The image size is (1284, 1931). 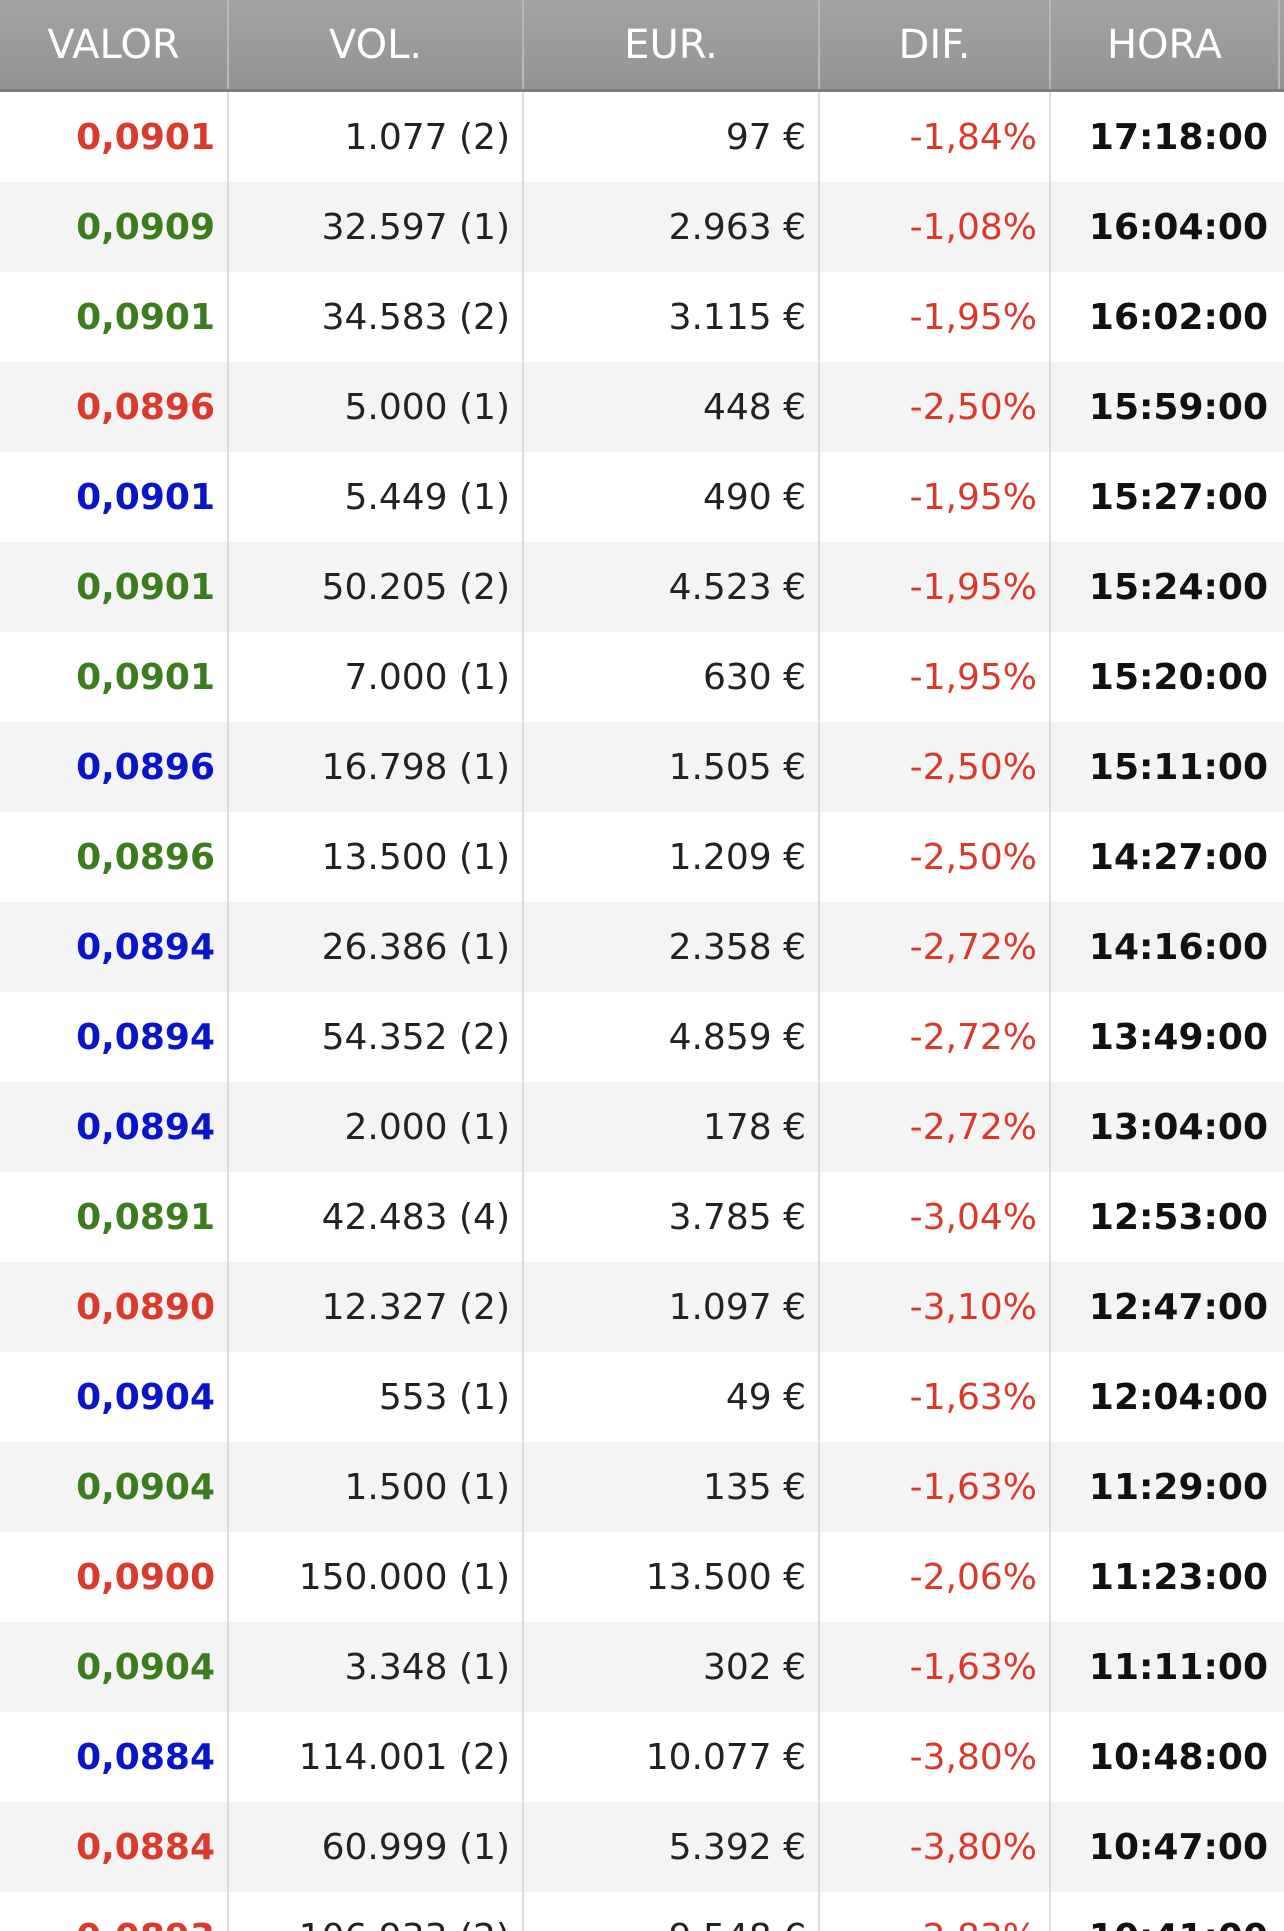 I want to click on amount-cell: 1.097 €, so click(x=672, y=1307).